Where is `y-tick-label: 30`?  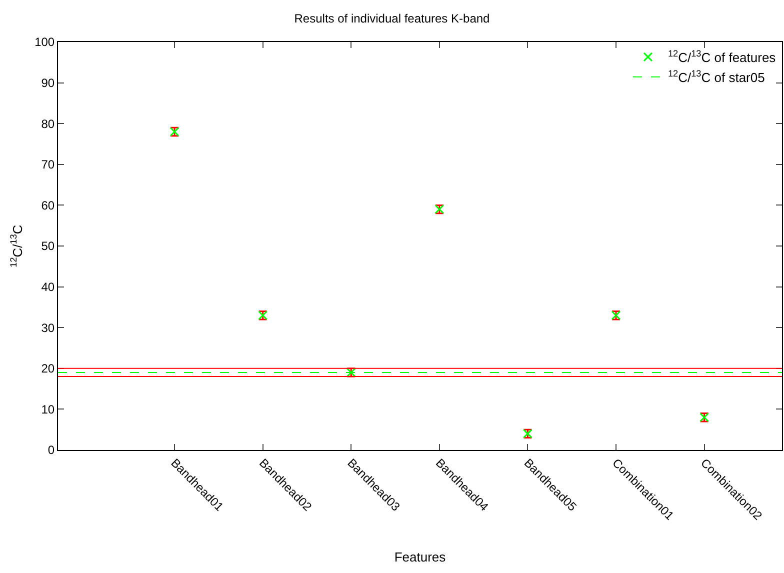 y-tick-label: 30 is located at coordinates (48, 327).